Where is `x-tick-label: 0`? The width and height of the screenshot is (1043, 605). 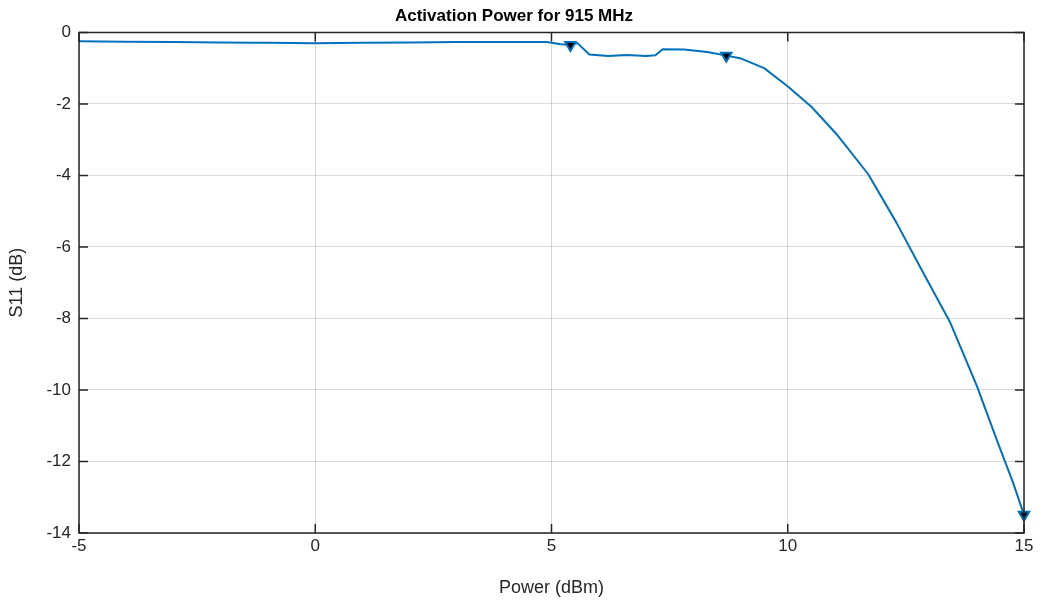 x-tick-label: 0 is located at coordinates (315, 545).